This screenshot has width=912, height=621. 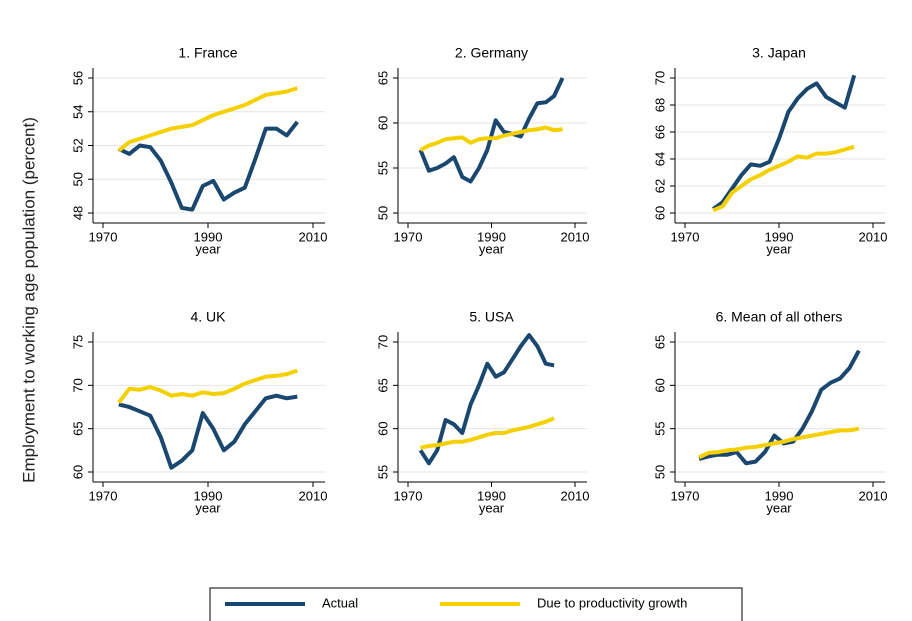 I want to click on y-tick-label: 56, so click(x=77, y=78).